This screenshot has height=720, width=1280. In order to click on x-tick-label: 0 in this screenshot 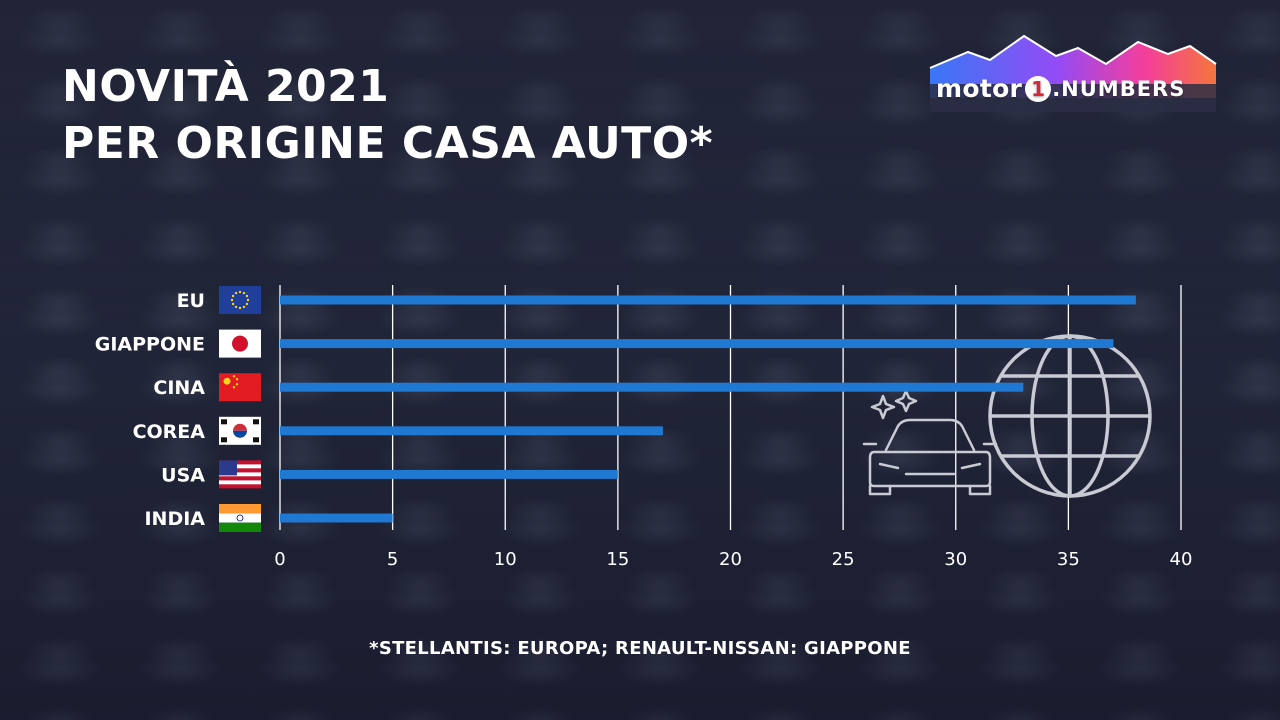, I will do `click(279, 559)`.